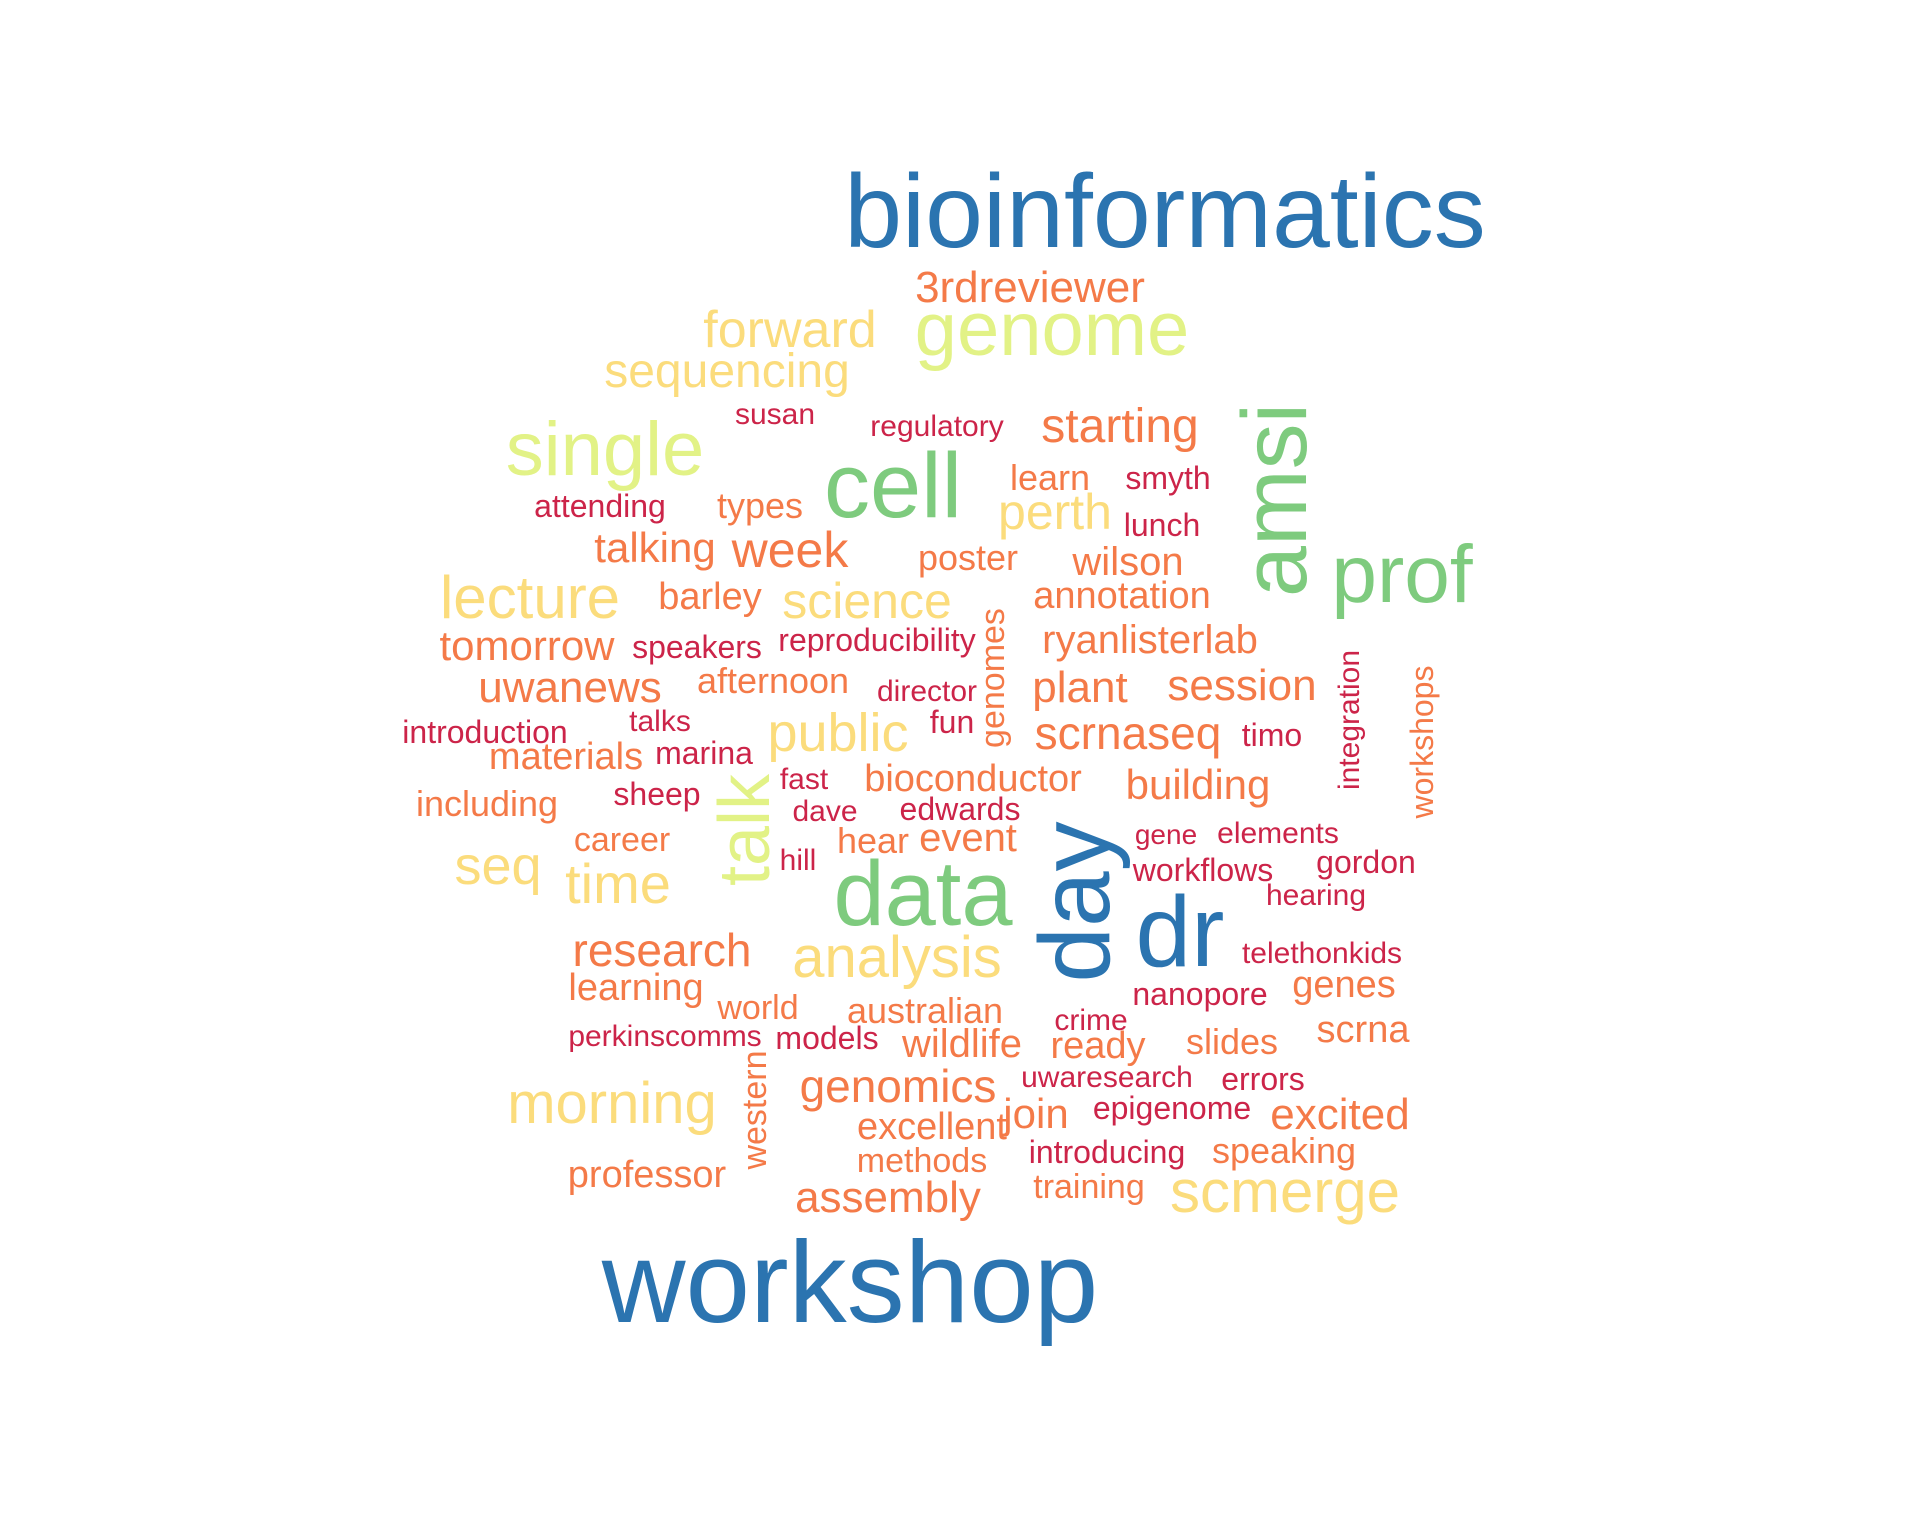  What do you see at coordinates (1075, 902) in the screenshot?
I see `word-day: day` at bounding box center [1075, 902].